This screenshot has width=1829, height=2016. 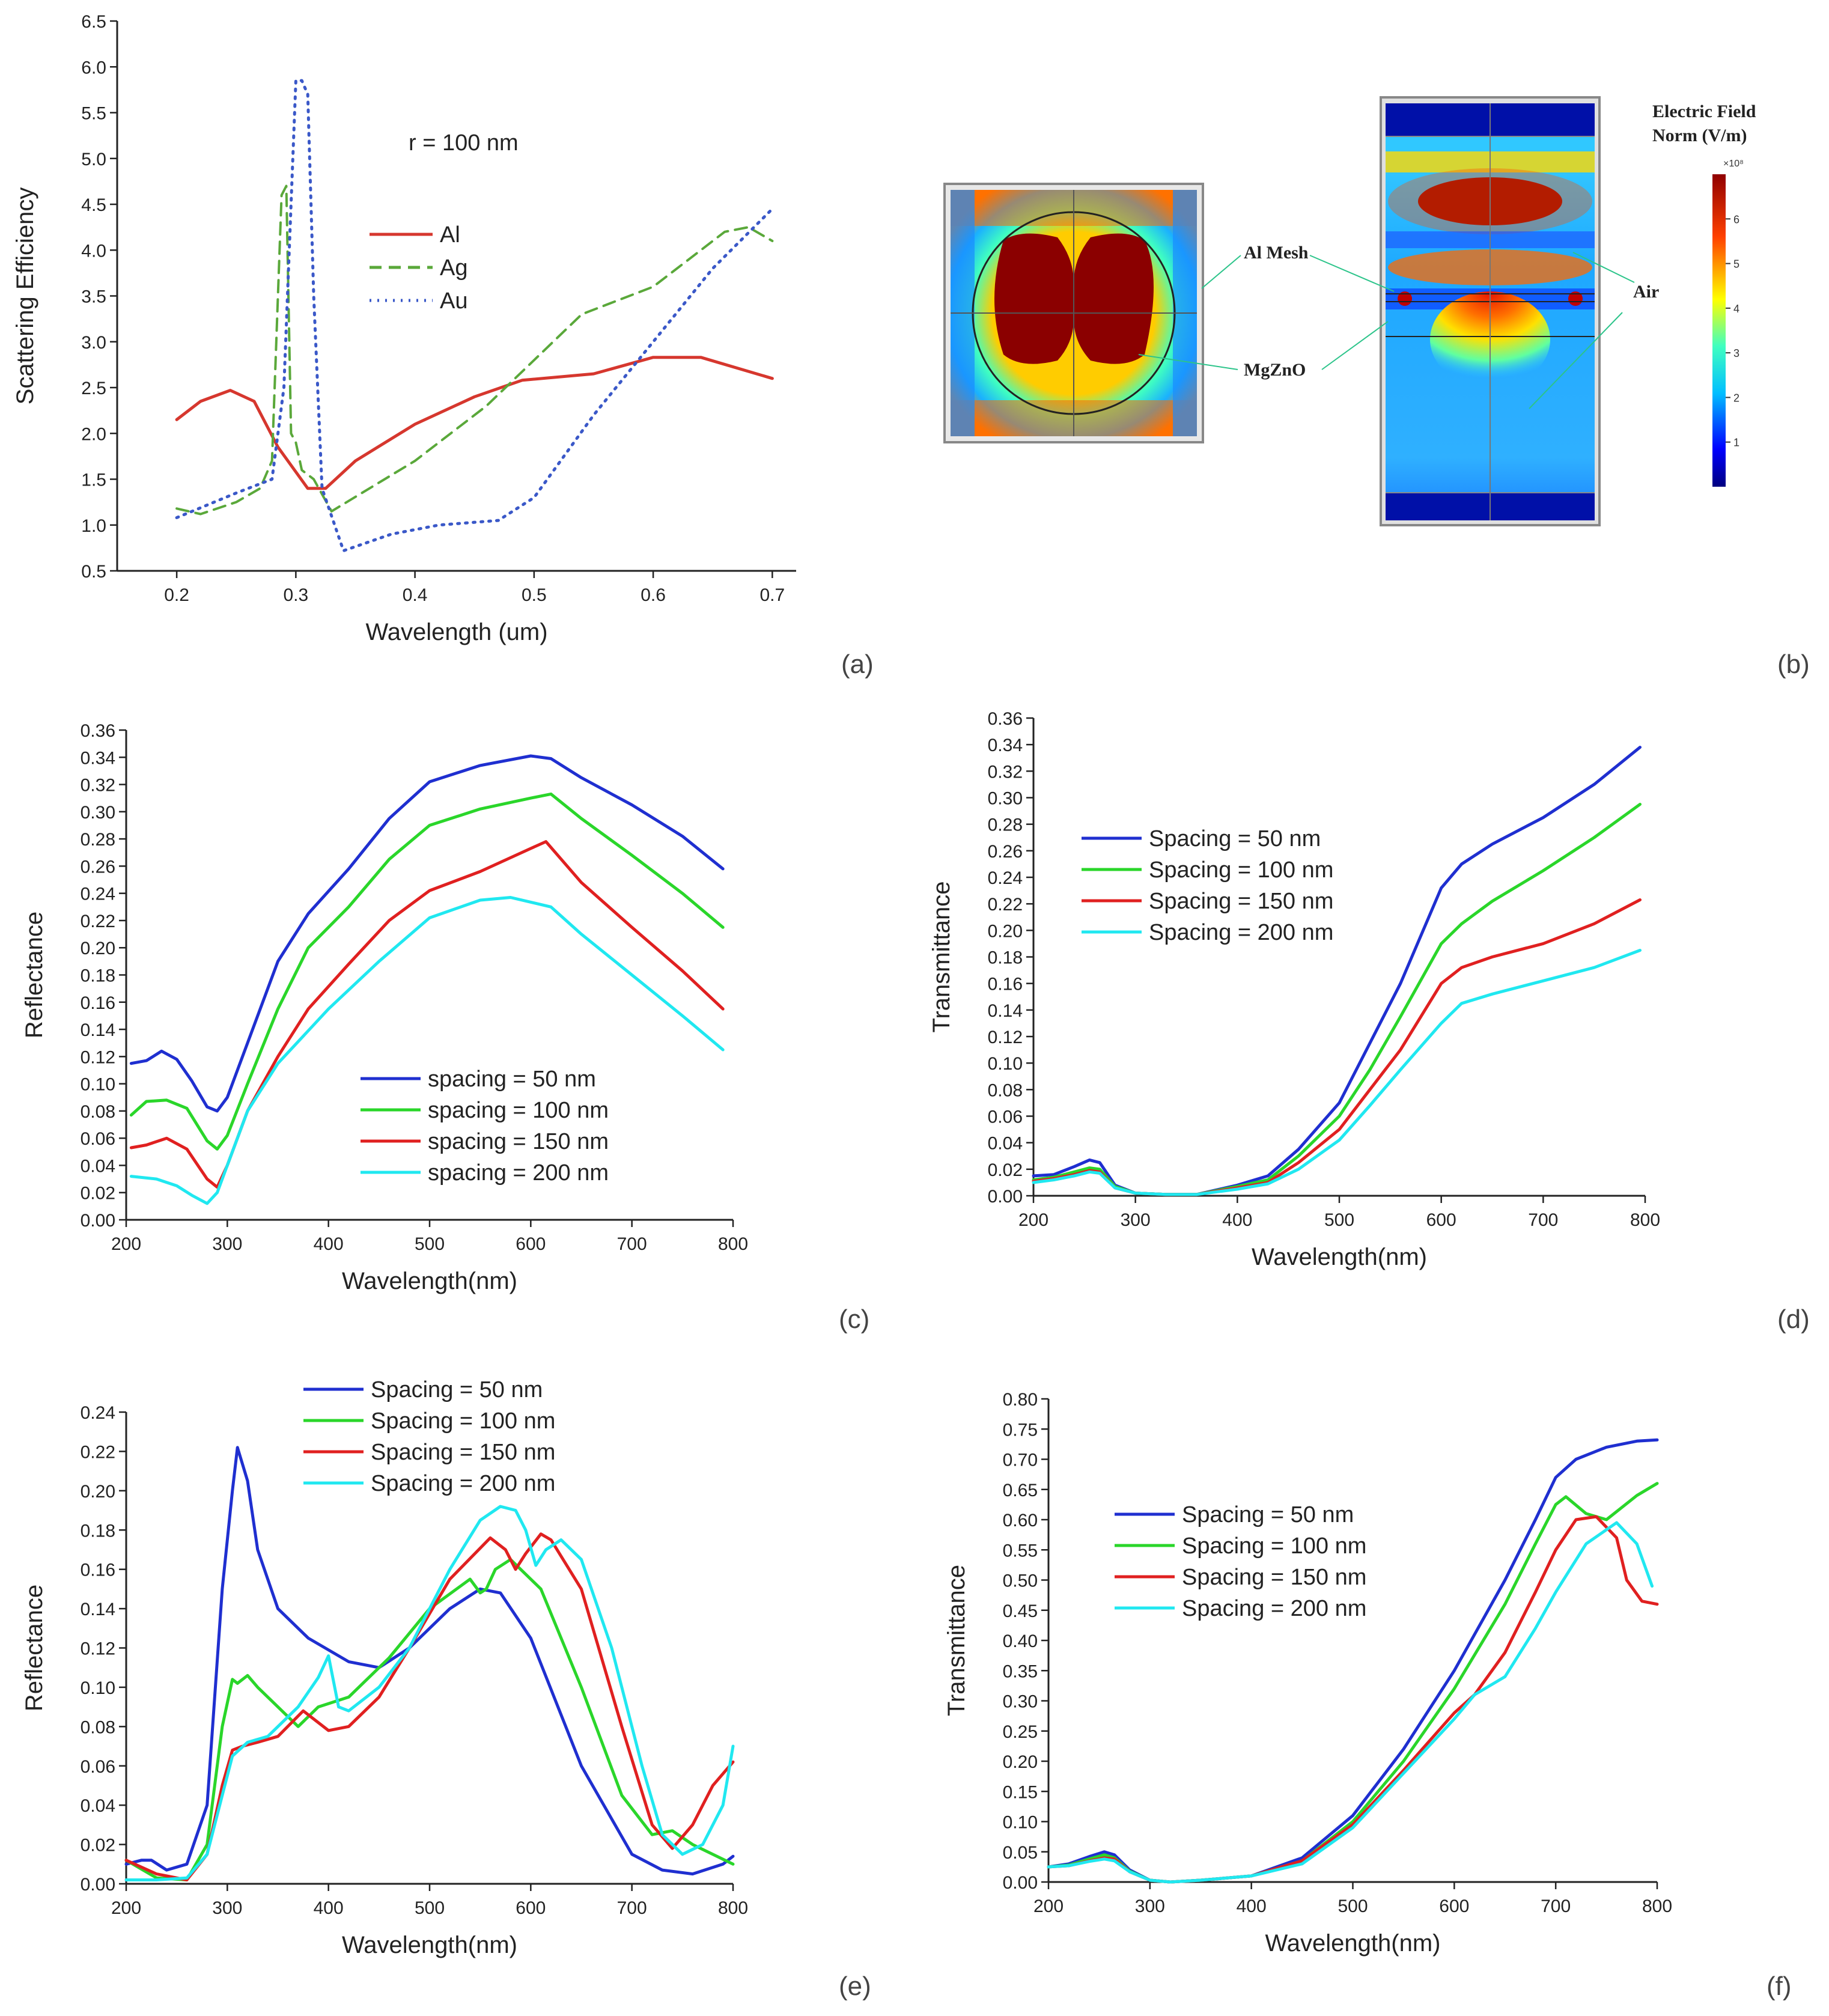 What do you see at coordinates (1793, 1319) in the screenshot?
I see `panel-label-d: (d)` at bounding box center [1793, 1319].